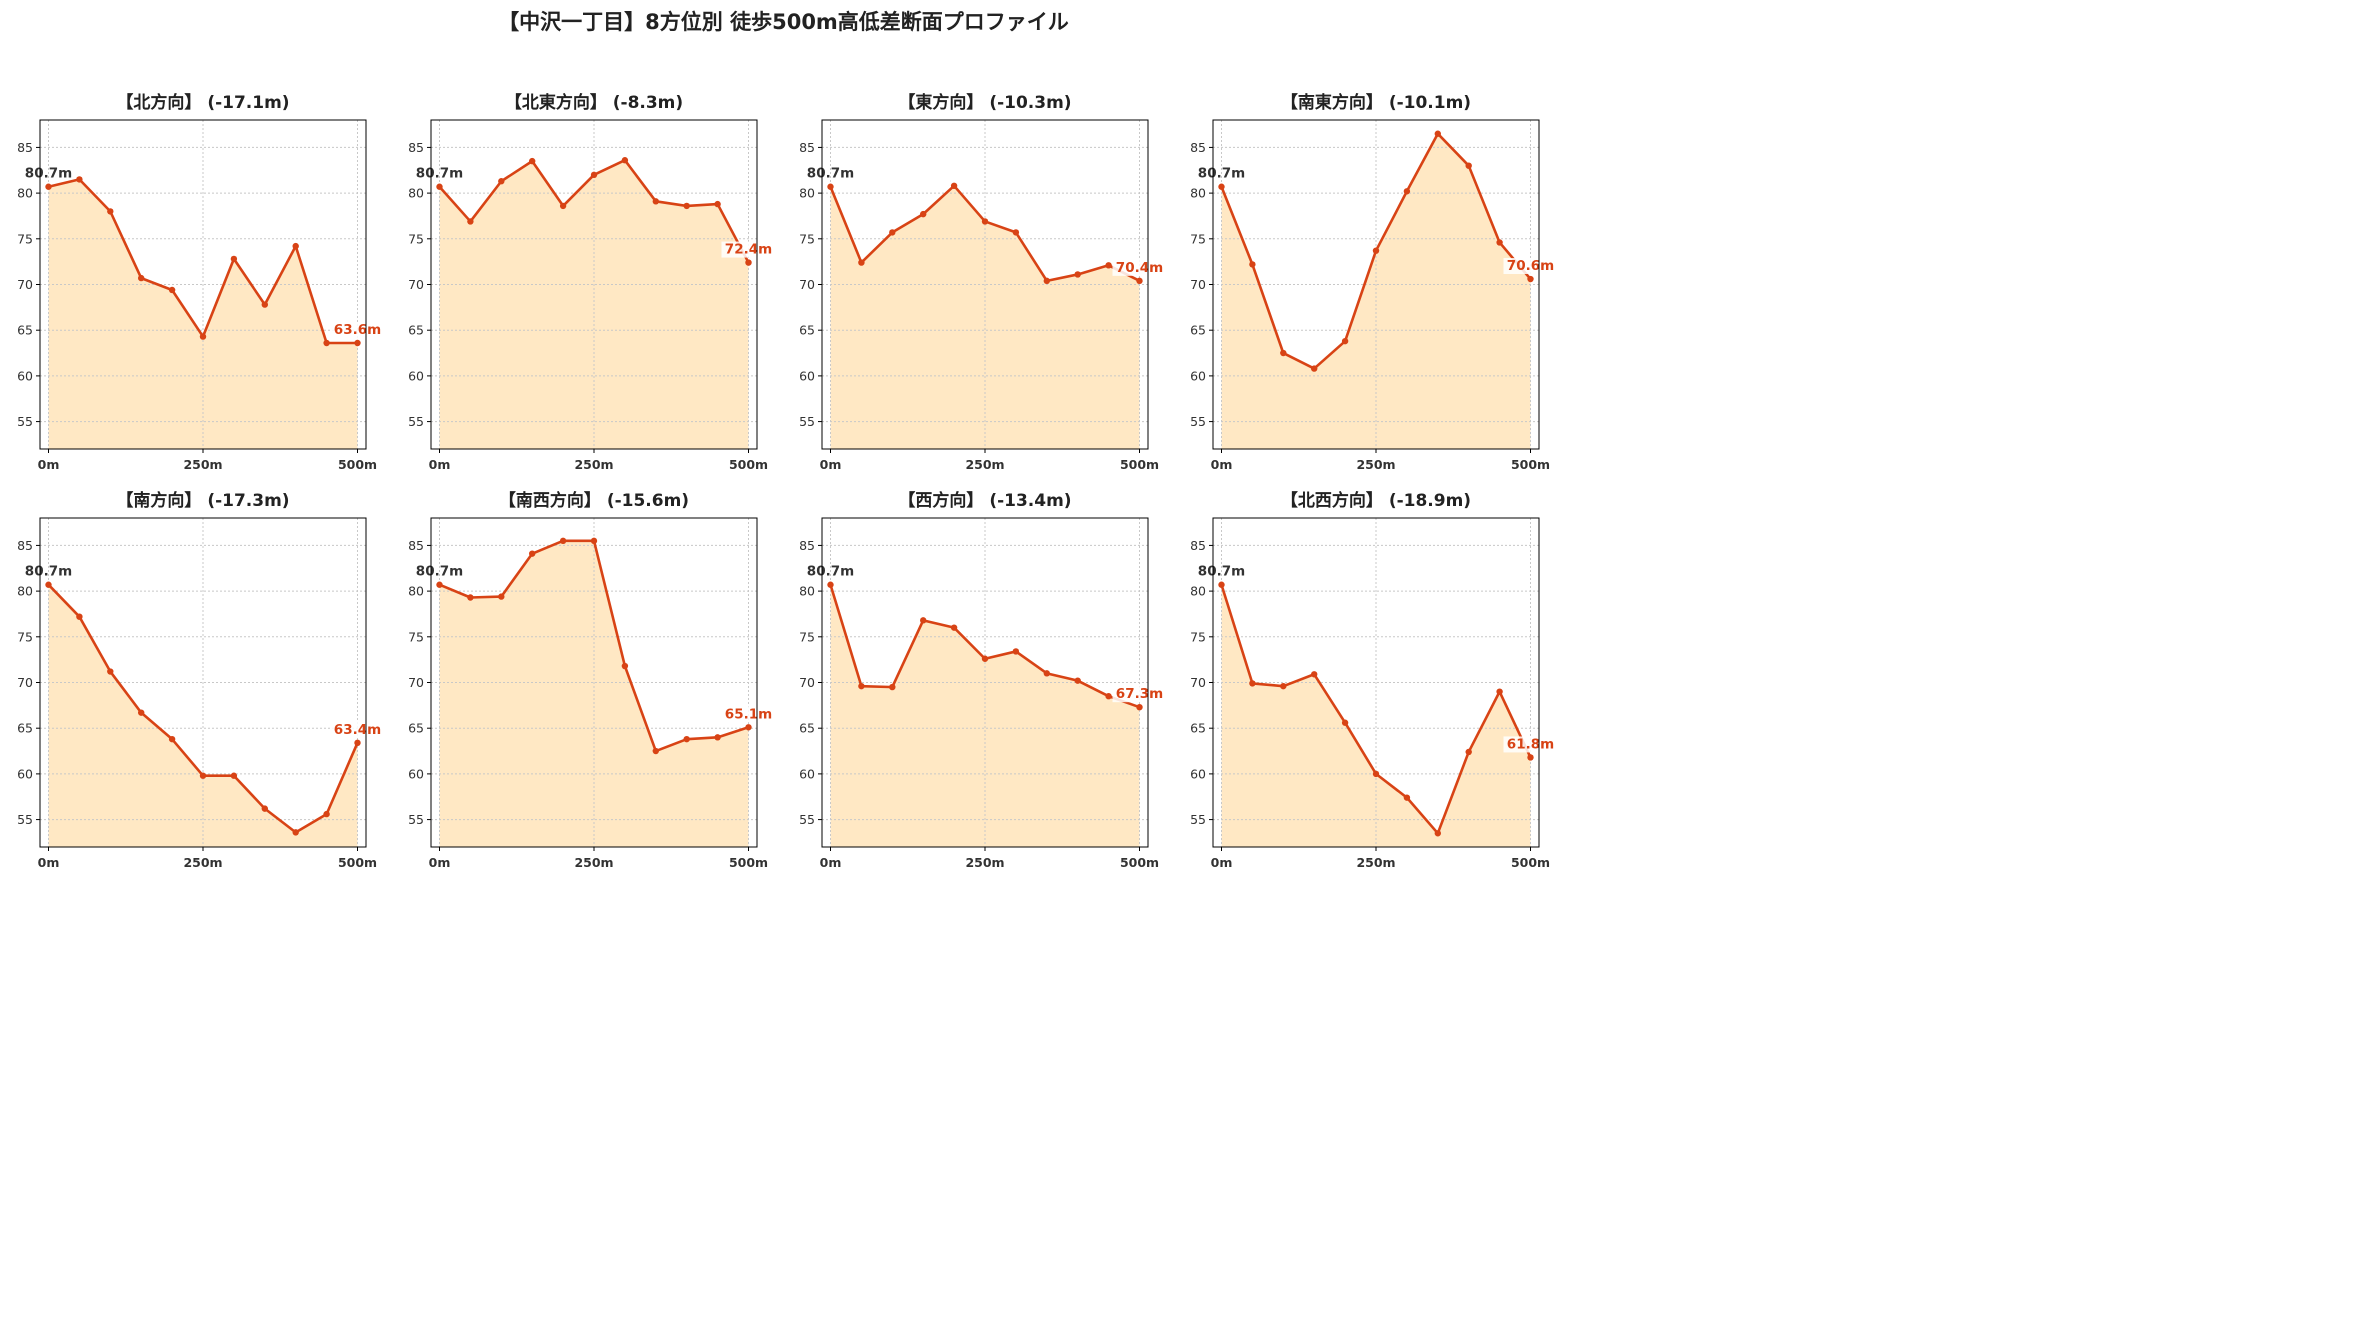  I want to click on end-label: 61.8m, so click(1530, 744).